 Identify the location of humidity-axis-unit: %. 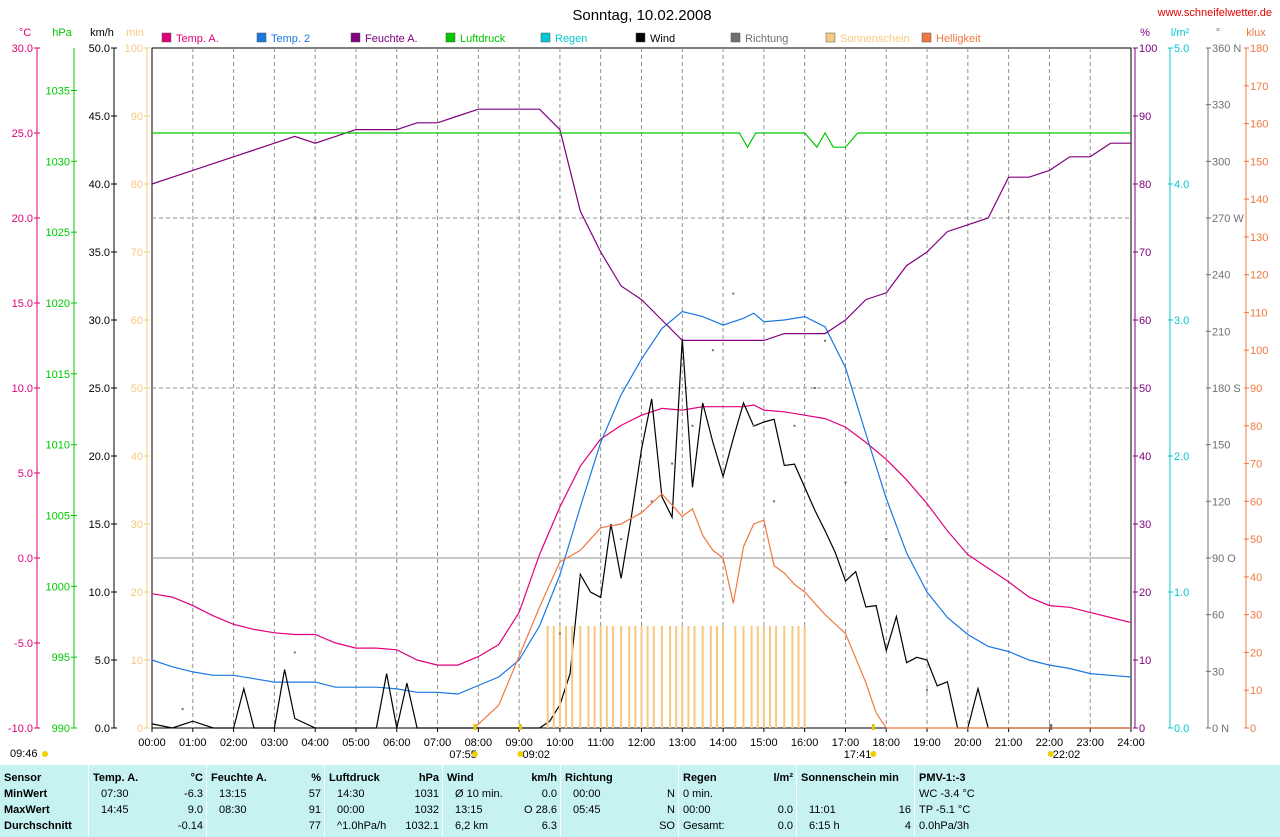
(1145, 33).